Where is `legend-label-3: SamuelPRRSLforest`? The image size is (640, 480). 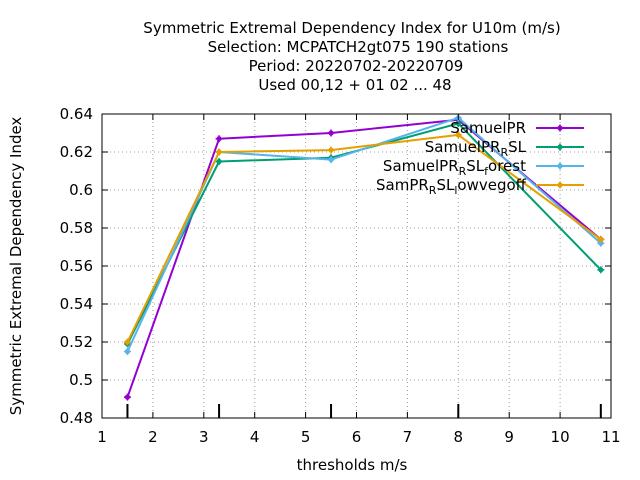 legend-label-3: SamuelPRRSLforest is located at coordinates (454, 167).